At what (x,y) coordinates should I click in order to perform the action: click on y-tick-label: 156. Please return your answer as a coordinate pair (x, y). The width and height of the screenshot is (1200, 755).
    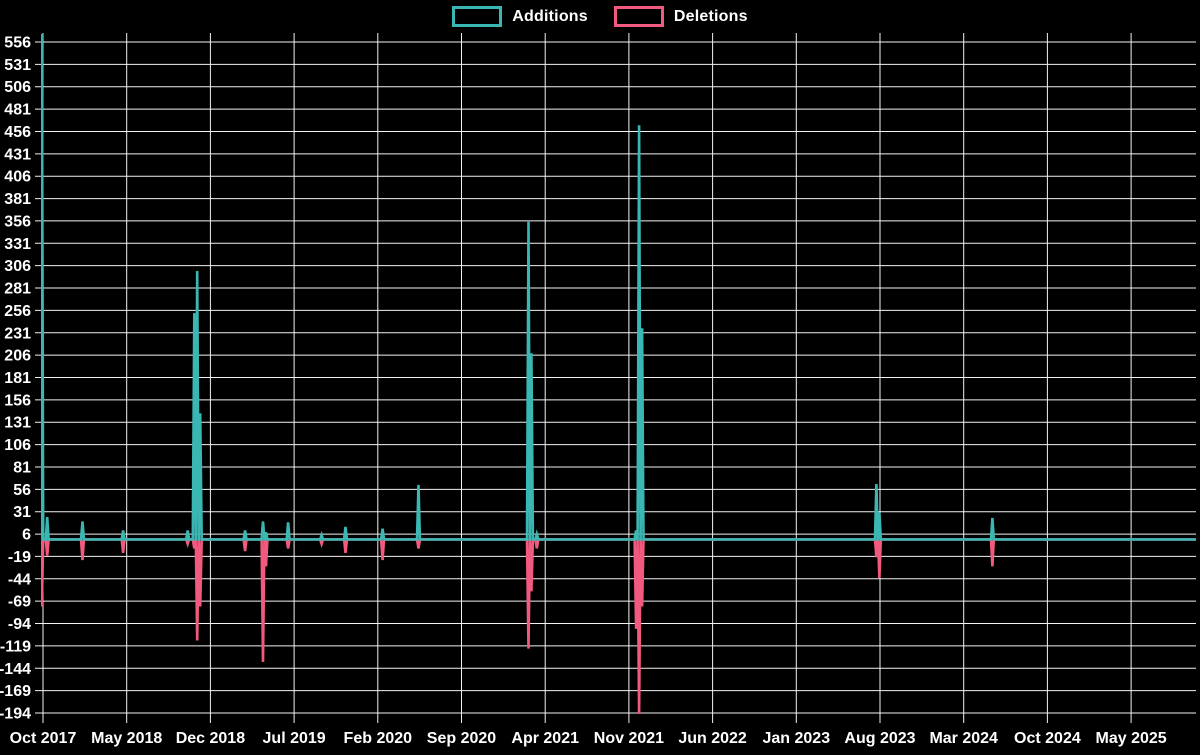
    Looking at the image, I should click on (17, 400).